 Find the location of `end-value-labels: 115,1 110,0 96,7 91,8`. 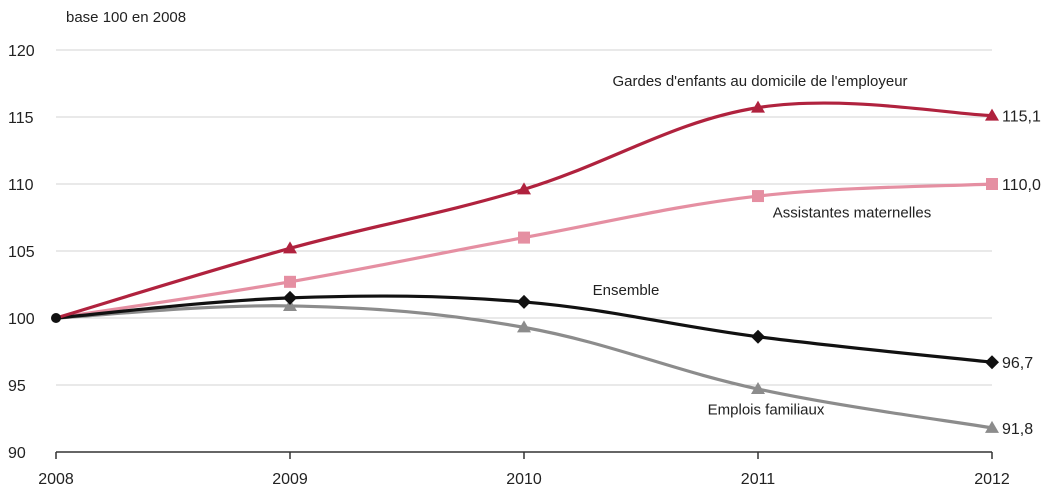

end-value-labels: 115,1 110,0 96,7 91,8 is located at coordinates (1021, 273).